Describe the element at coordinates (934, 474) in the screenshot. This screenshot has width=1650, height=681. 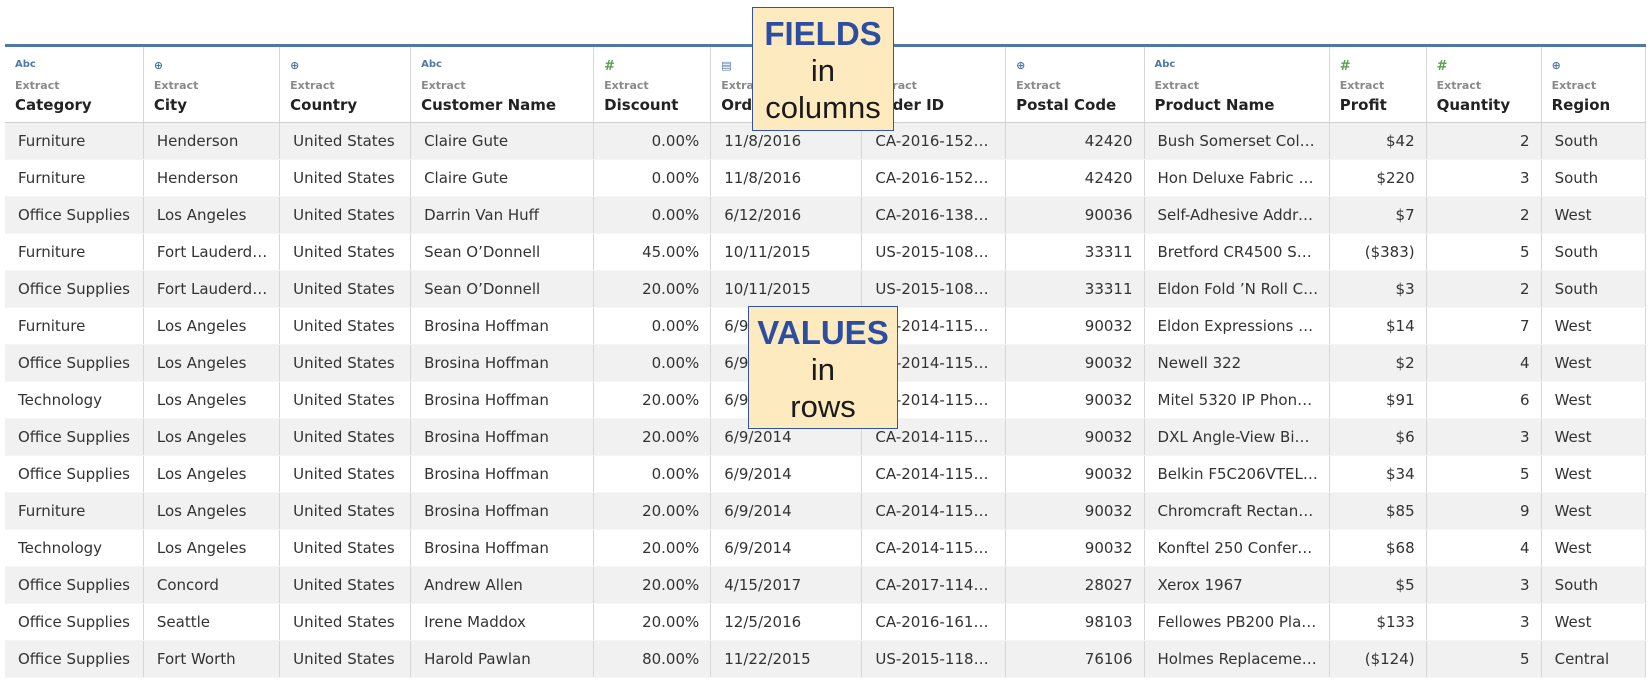
I see `cell-order-id: CA-2014-115812` at that location.